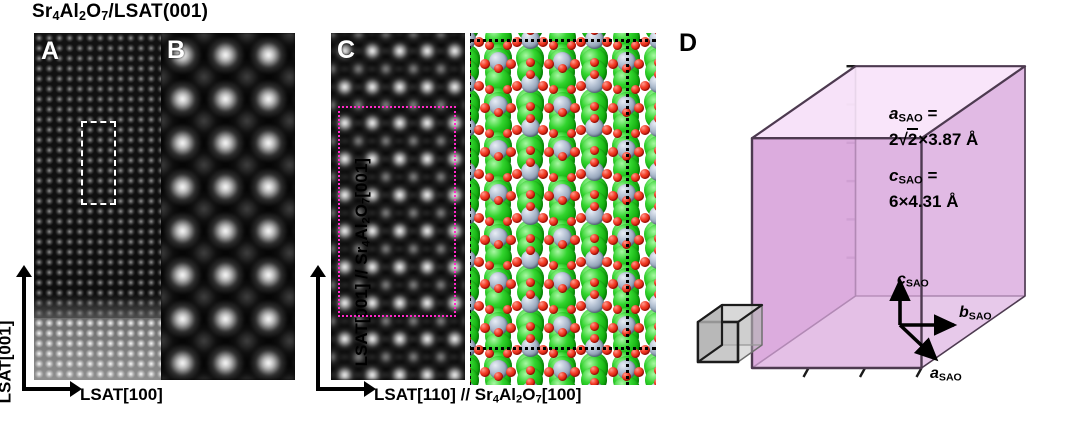  I want to click on axis-horizontal-line-a, so click(48, 389).